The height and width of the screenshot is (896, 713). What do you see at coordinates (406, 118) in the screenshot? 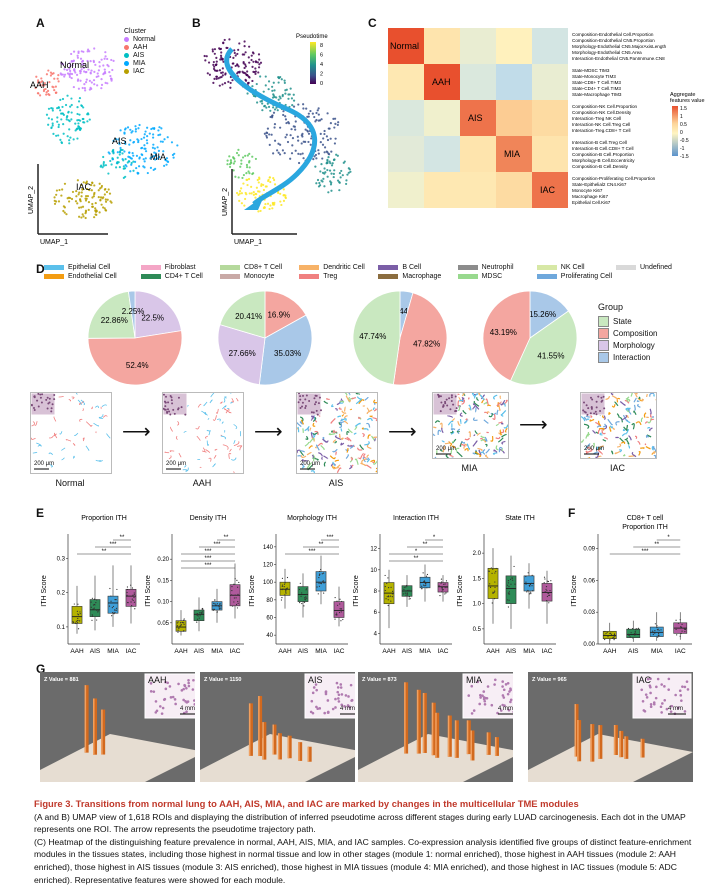
I see `heatmap-cell` at bounding box center [406, 118].